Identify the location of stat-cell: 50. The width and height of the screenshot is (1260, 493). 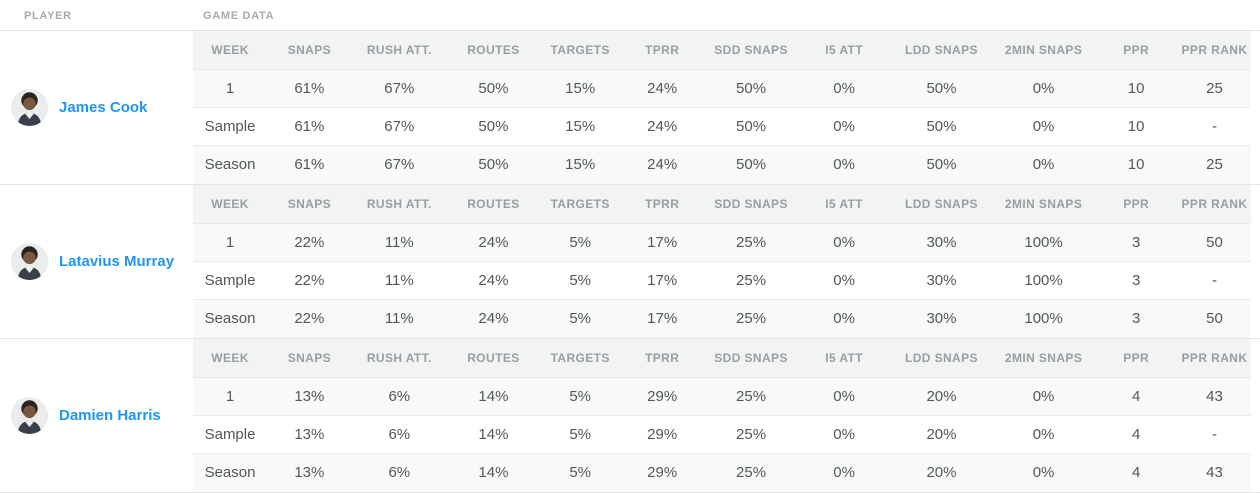
(1214, 242).